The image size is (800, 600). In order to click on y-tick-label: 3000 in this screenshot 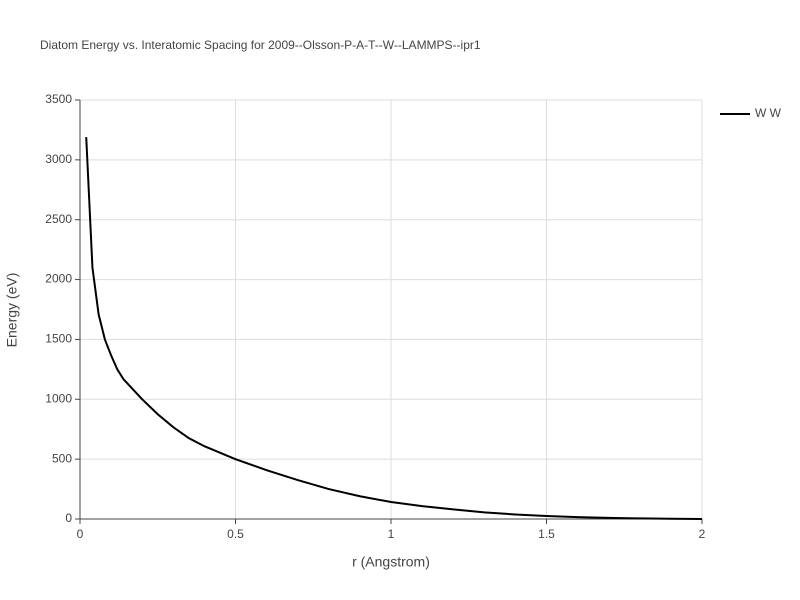, I will do `click(58, 159)`.